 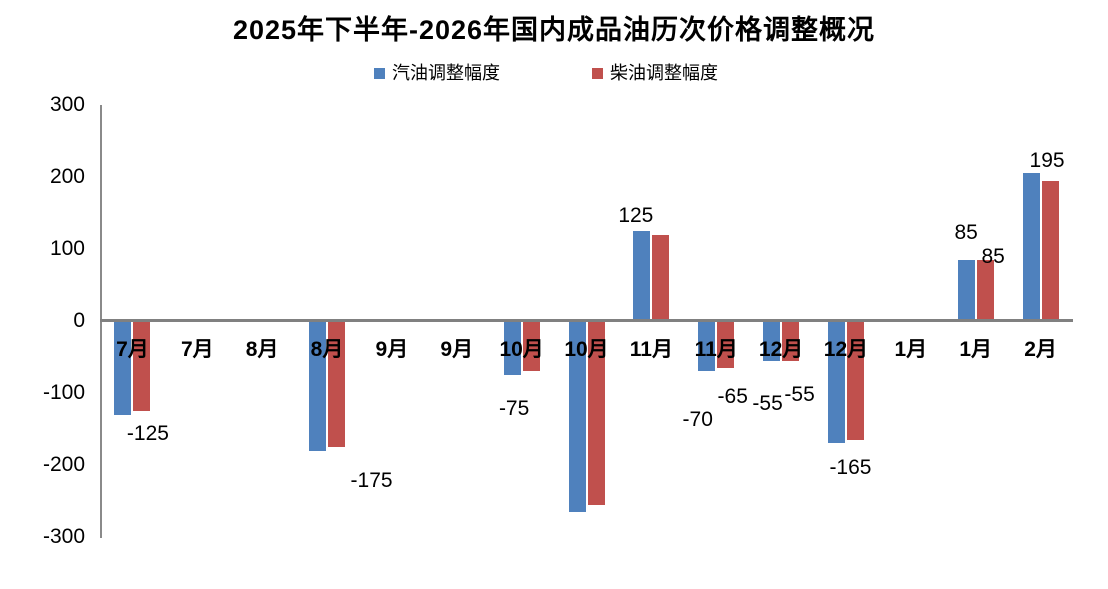 What do you see at coordinates (514, 408) in the screenshot?
I see `data-label: -75` at bounding box center [514, 408].